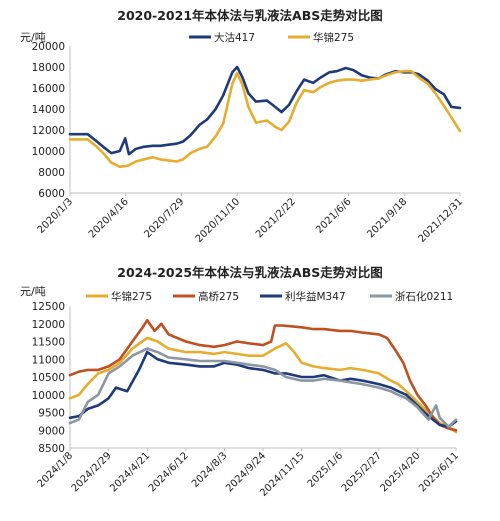  I want to click on y-tick-label: 12500, so click(48, 307).